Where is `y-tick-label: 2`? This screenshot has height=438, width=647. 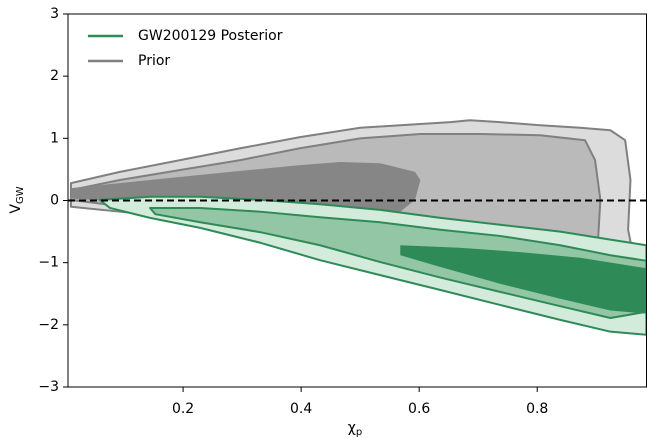 y-tick-label: 2 is located at coordinates (54, 76).